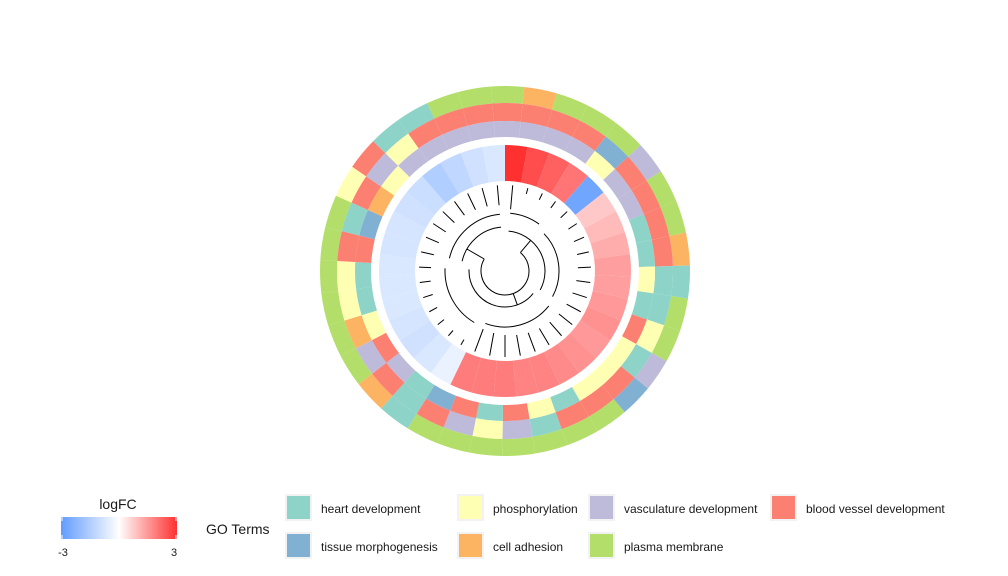 Image resolution: width=1008 pixels, height=576 pixels. I want to click on go-legend-label: phosphorylation, so click(535, 509).